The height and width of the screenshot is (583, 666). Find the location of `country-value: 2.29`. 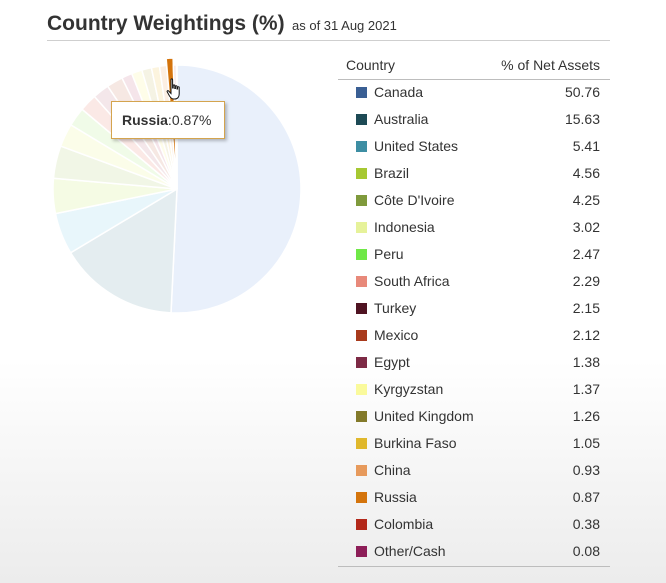

country-value: 2.29 is located at coordinates (586, 281).